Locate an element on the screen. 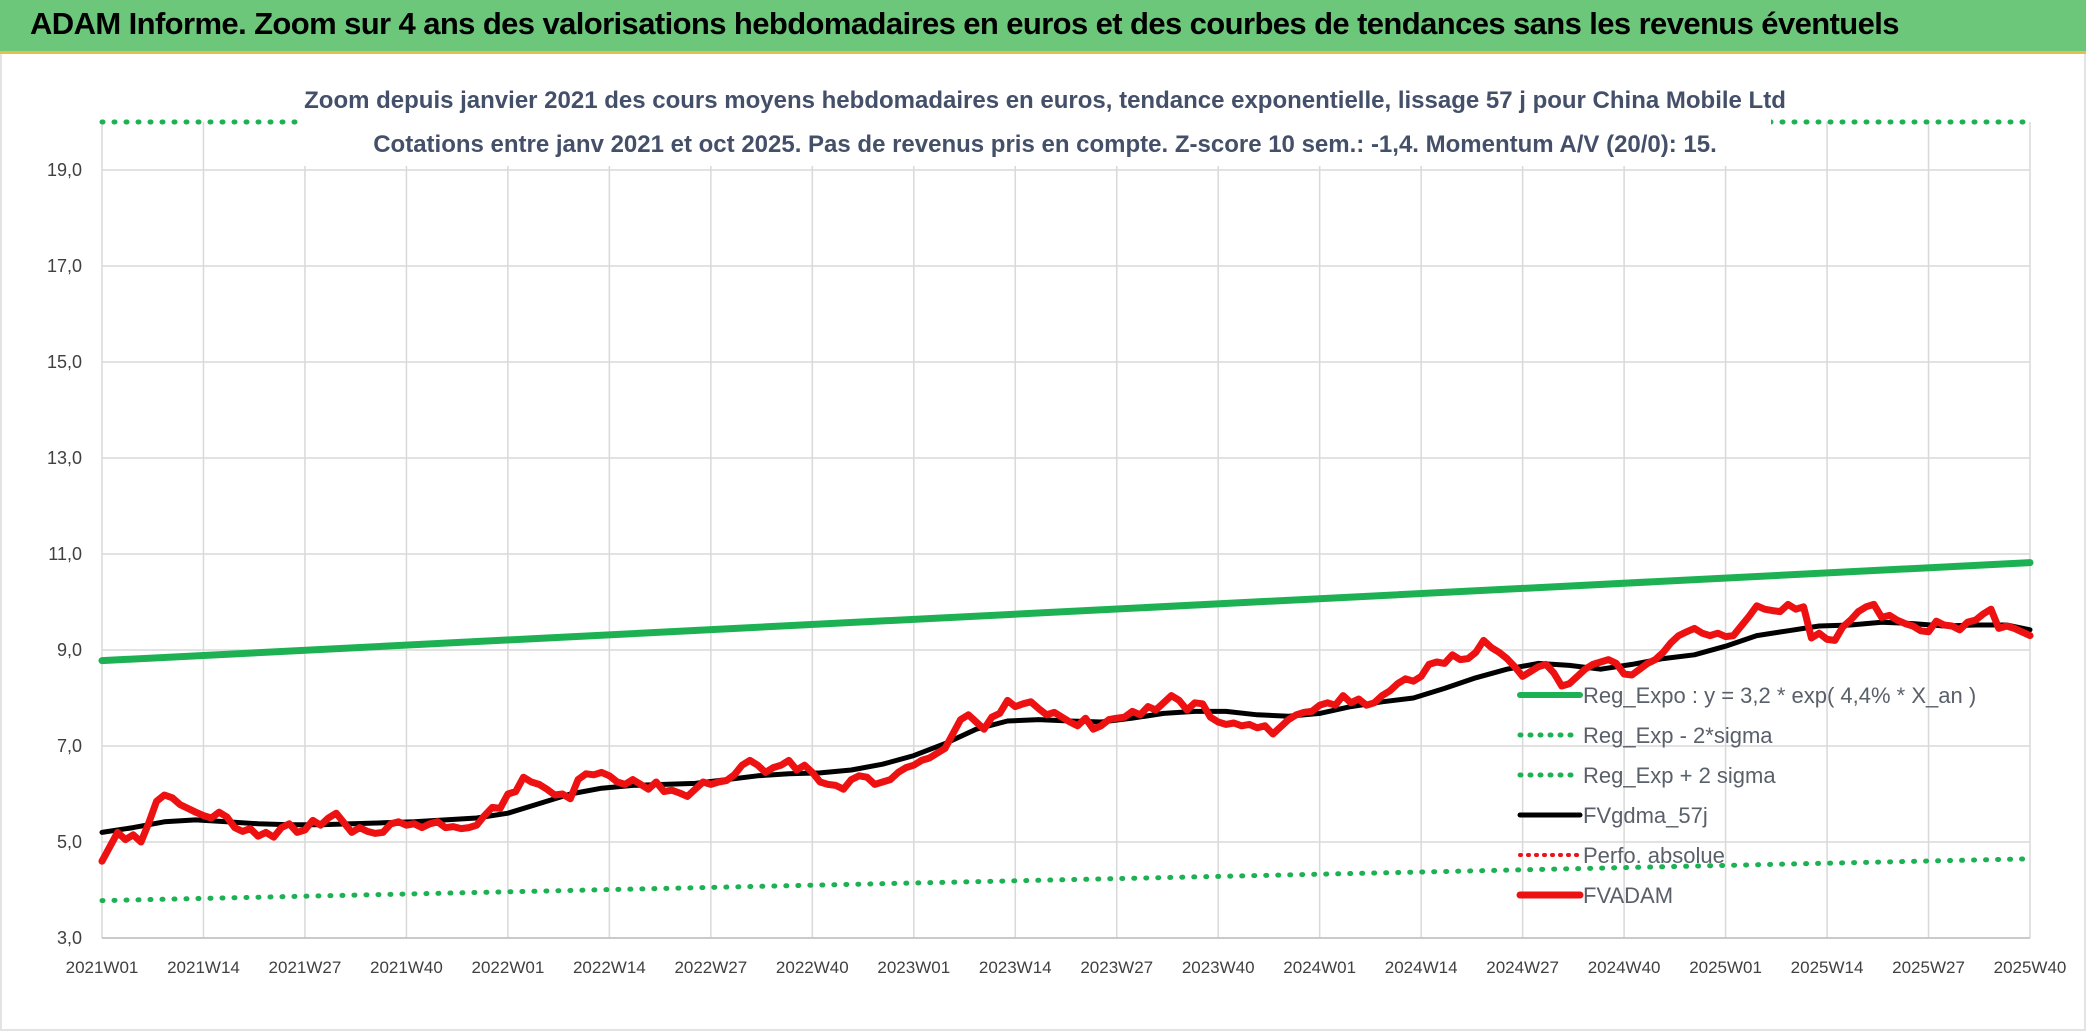 The width and height of the screenshot is (2086, 1031). x-tick-label: 2025W27 is located at coordinates (1928, 967).